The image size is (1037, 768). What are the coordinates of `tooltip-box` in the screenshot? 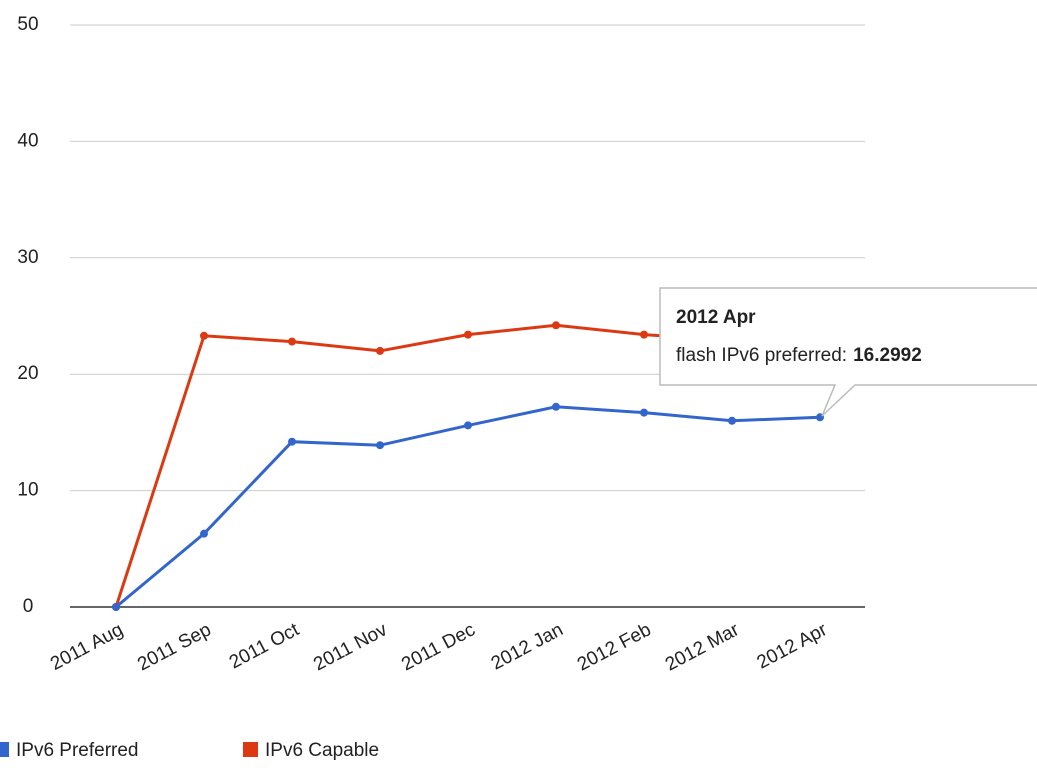 It's located at (848, 352).